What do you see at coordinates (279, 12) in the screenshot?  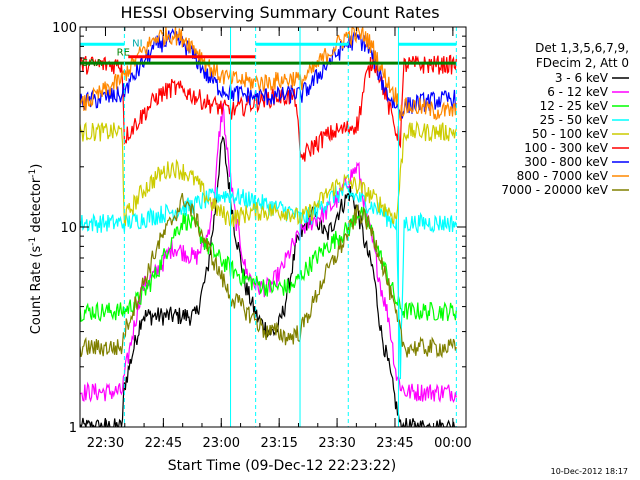 I see `chart-title: HESSI Observing Summary Count Rates` at bounding box center [279, 12].